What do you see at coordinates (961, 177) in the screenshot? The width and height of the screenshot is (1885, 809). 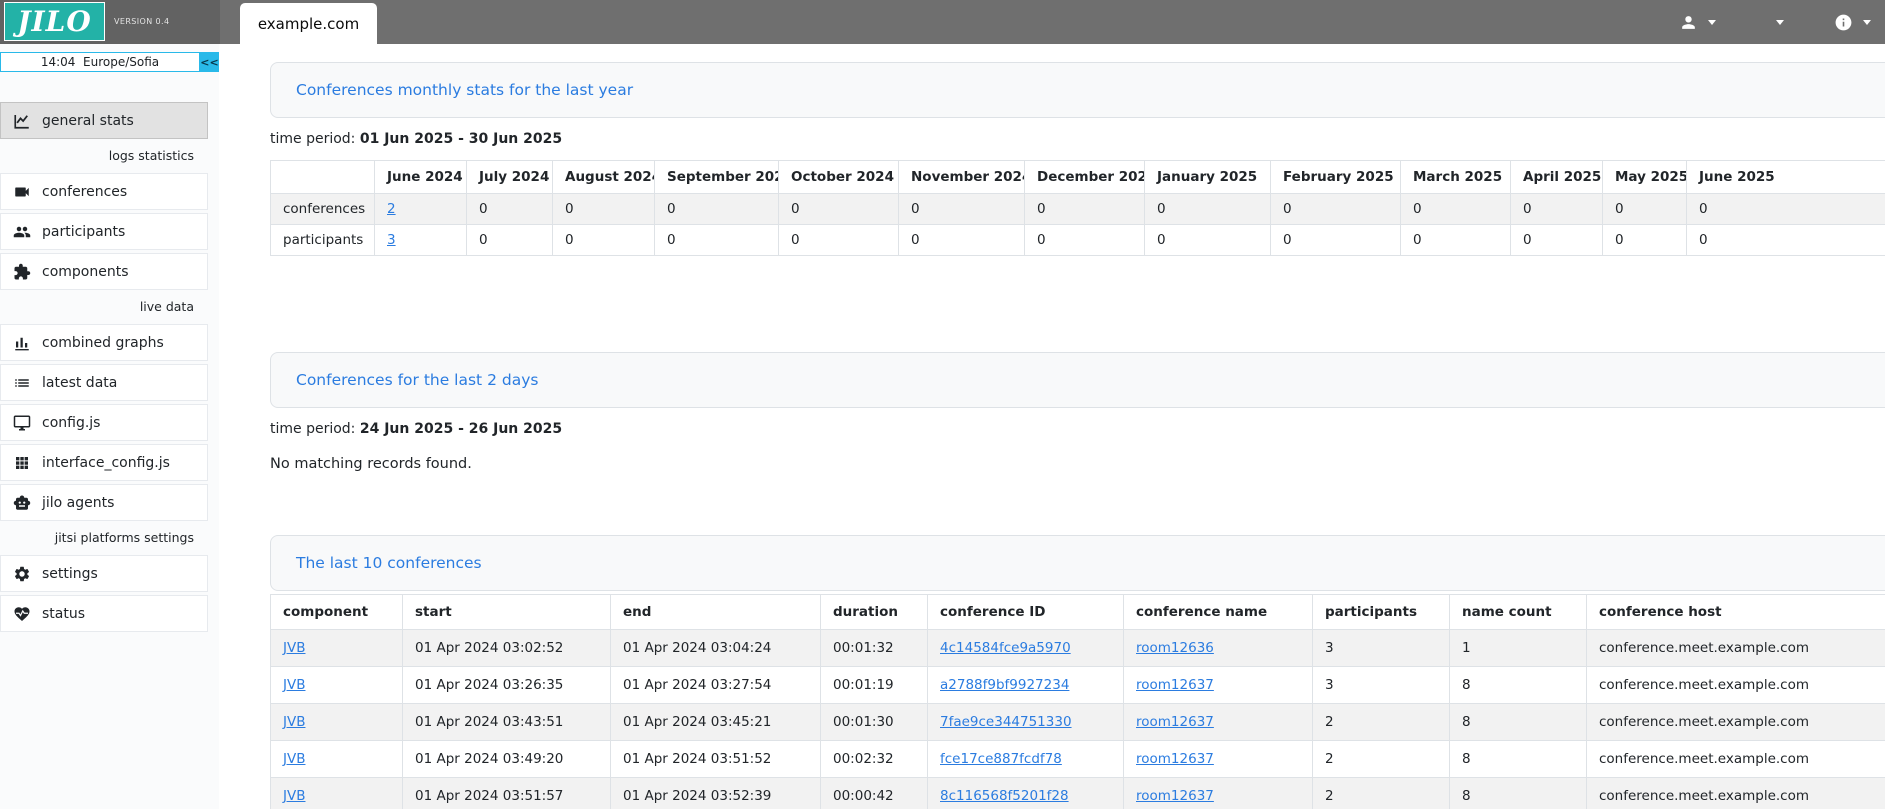 I see `column-header-november-2024: November 2024` at bounding box center [961, 177].